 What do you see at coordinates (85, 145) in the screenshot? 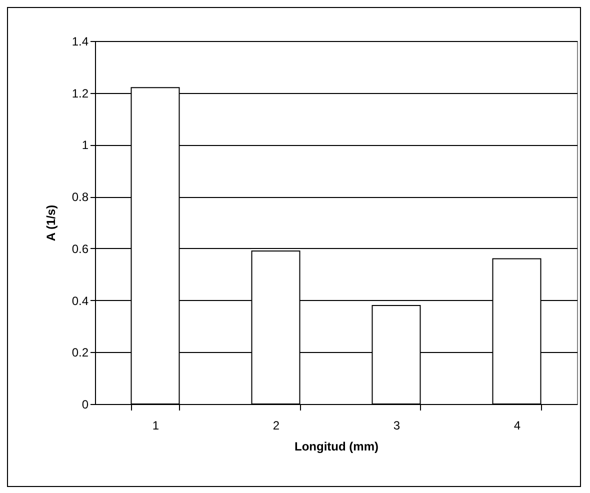
I see `y-tick-label: 1` at bounding box center [85, 145].